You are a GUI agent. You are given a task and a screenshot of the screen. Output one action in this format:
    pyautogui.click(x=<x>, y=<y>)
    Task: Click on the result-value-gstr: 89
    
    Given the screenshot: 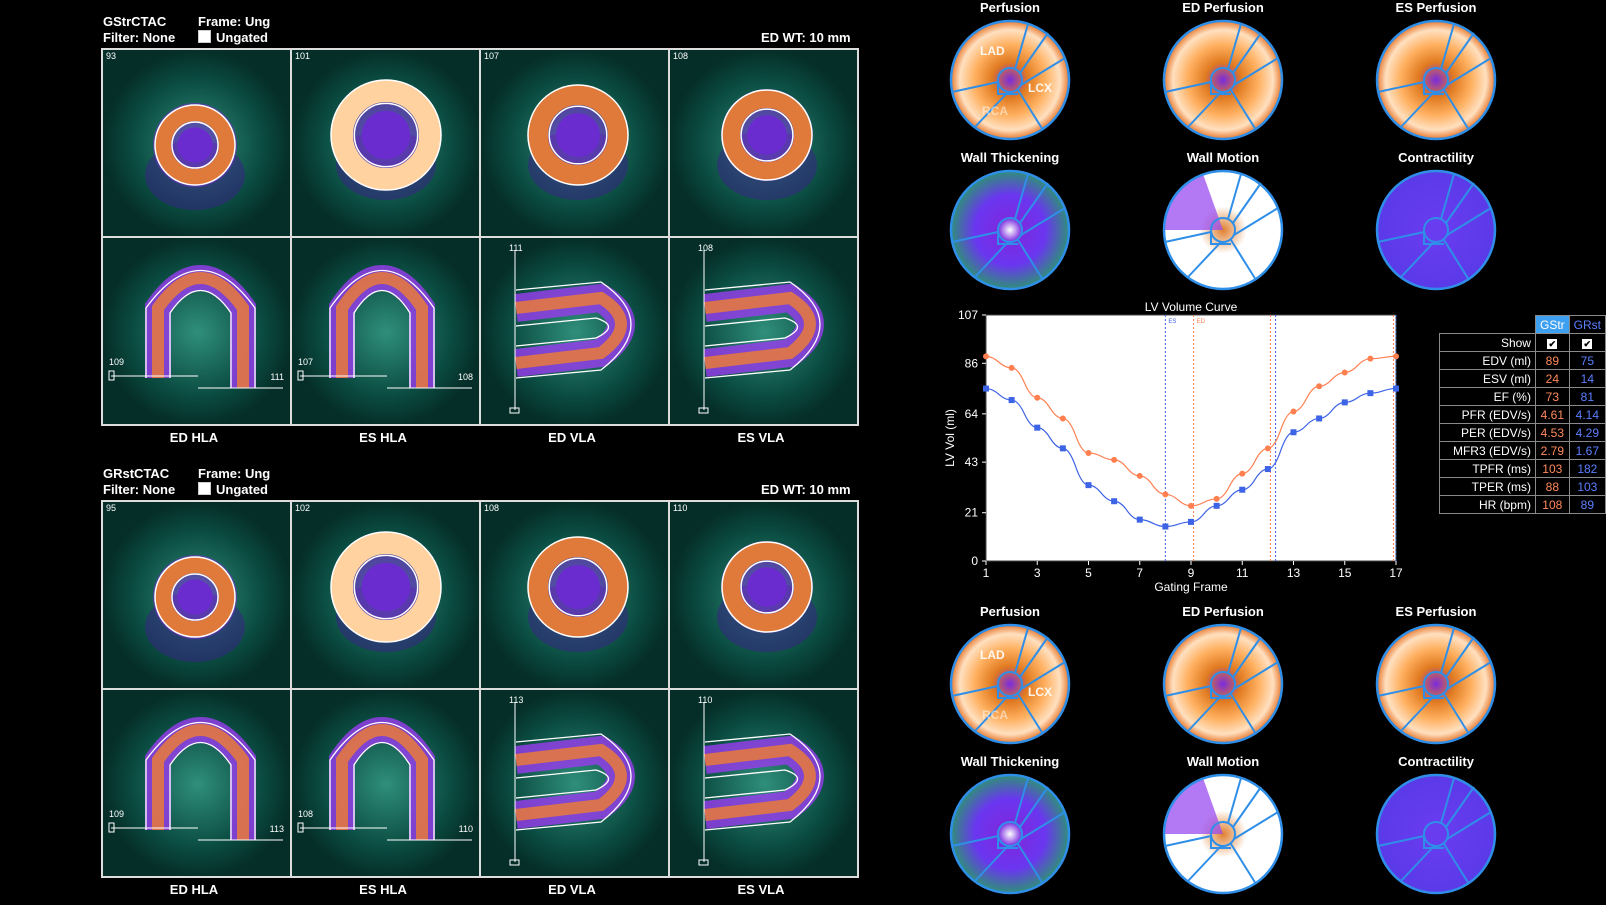 What is the action you would take?
    pyautogui.click(x=1552, y=360)
    